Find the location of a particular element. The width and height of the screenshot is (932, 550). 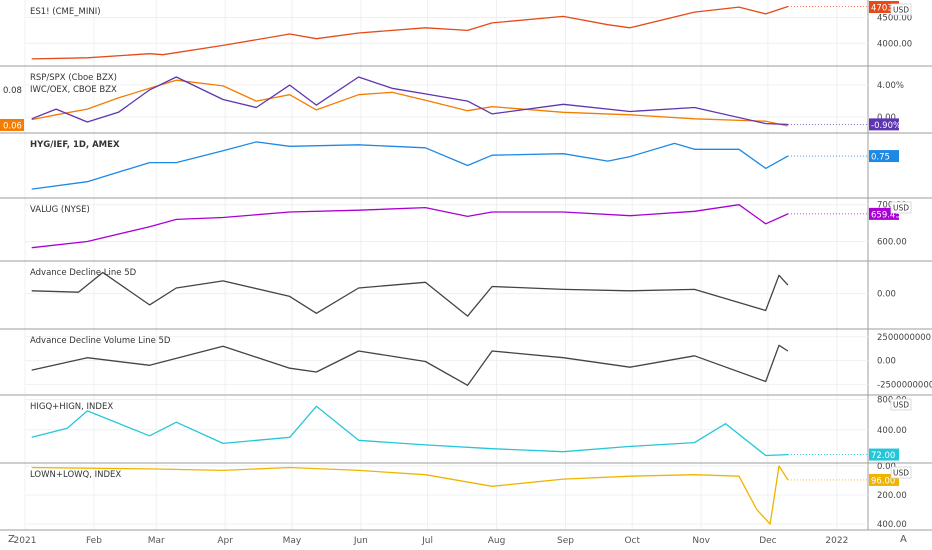

pane-subtitle: IWC/OEX, CBOE BZX is located at coordinates (73, 90).